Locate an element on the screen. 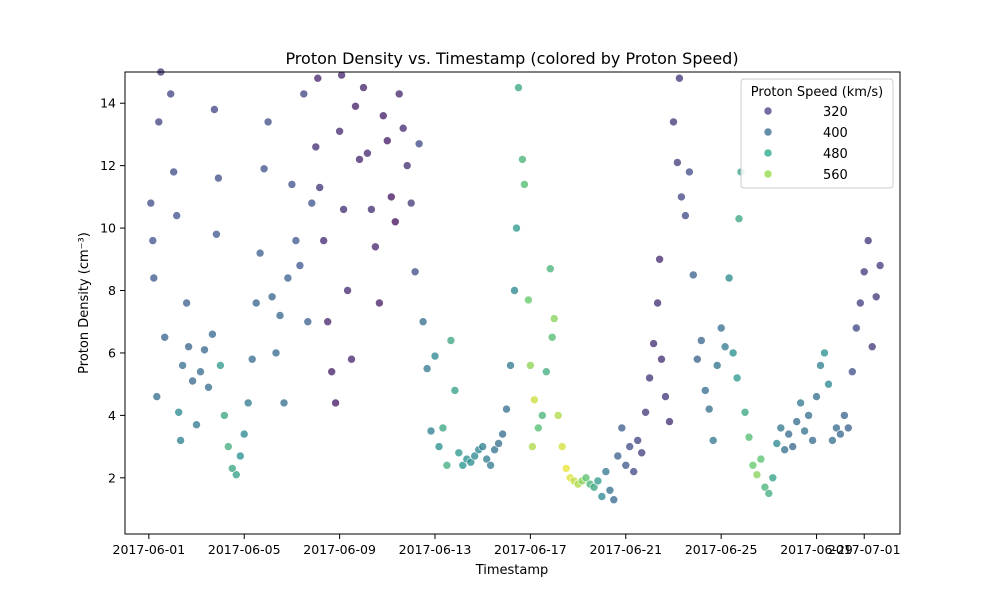  legend: Proton Speed (km/s) 320 400 480 560 is located at coordinates (817, 133).